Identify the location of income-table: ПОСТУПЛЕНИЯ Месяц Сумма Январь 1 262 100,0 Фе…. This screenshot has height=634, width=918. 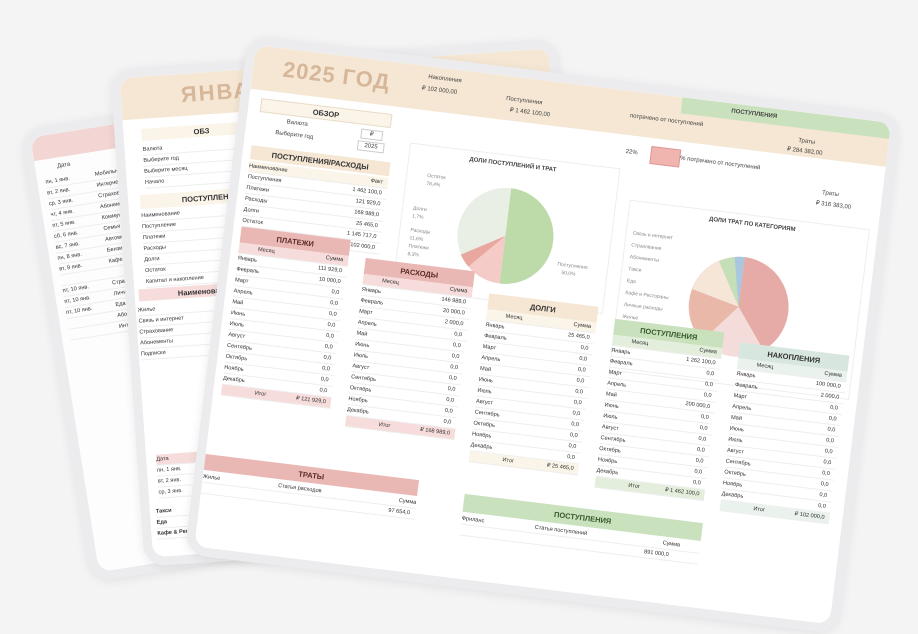
(659, 409).